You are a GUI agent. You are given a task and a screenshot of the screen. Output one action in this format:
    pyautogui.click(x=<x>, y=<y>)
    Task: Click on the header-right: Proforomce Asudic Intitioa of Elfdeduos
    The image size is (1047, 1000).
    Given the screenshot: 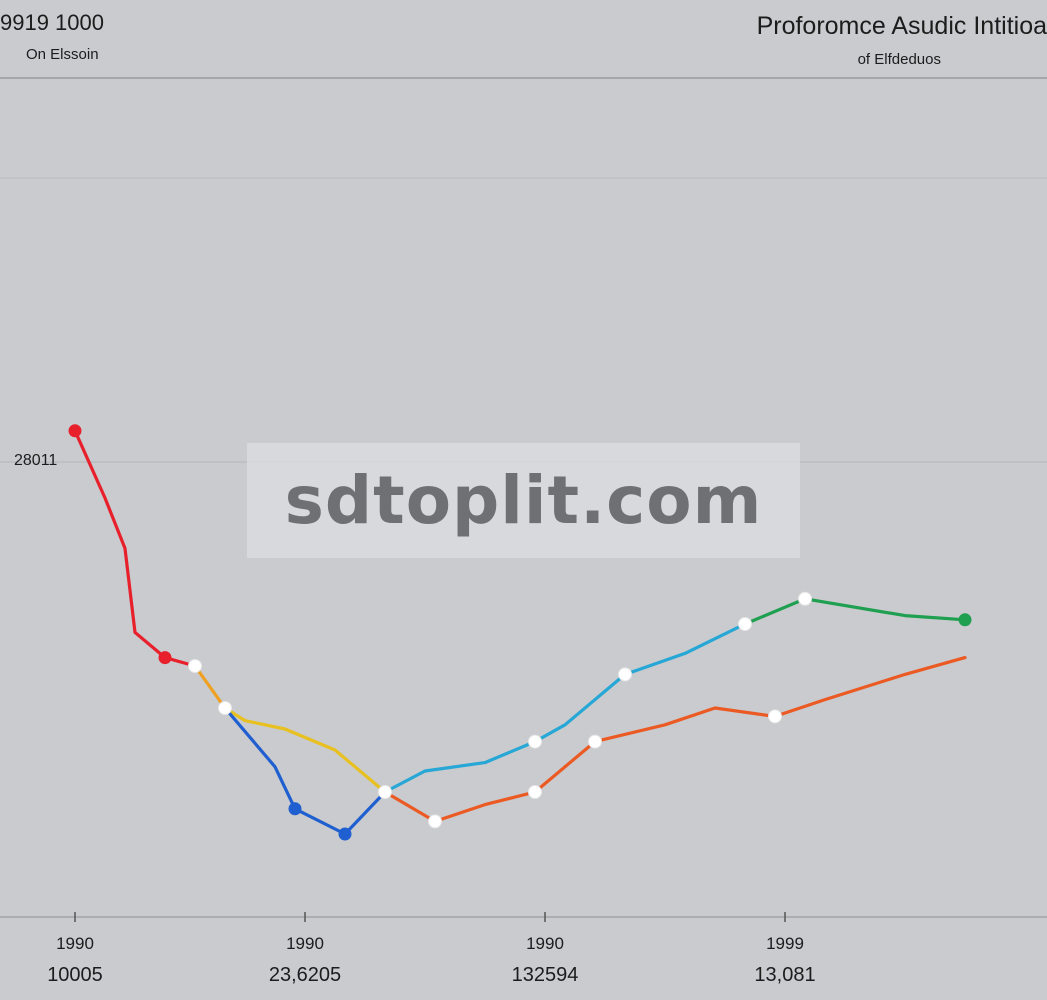 What is the action you would take?
    pyautogui.click(x=902, y=40)
    